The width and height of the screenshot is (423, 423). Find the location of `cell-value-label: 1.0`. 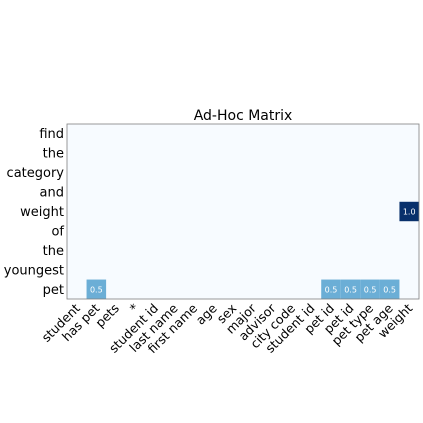

cell-value-label: 1.0 is located at coordinates (409, 212).